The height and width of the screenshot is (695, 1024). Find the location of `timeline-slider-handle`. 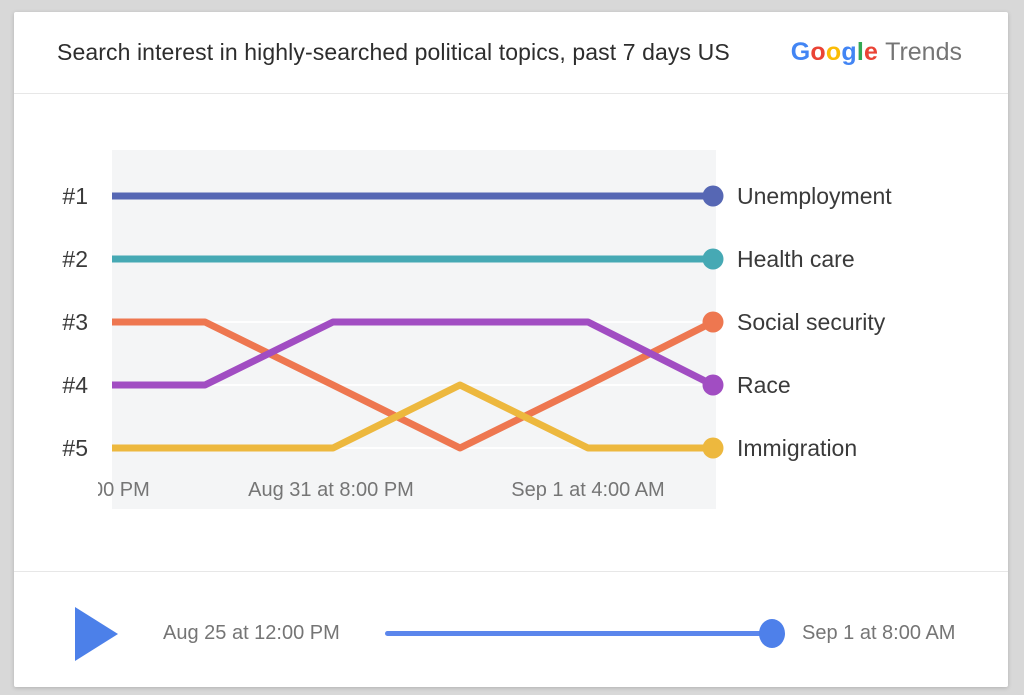

timeline-slider-handle is located at coordinates (772, 633).